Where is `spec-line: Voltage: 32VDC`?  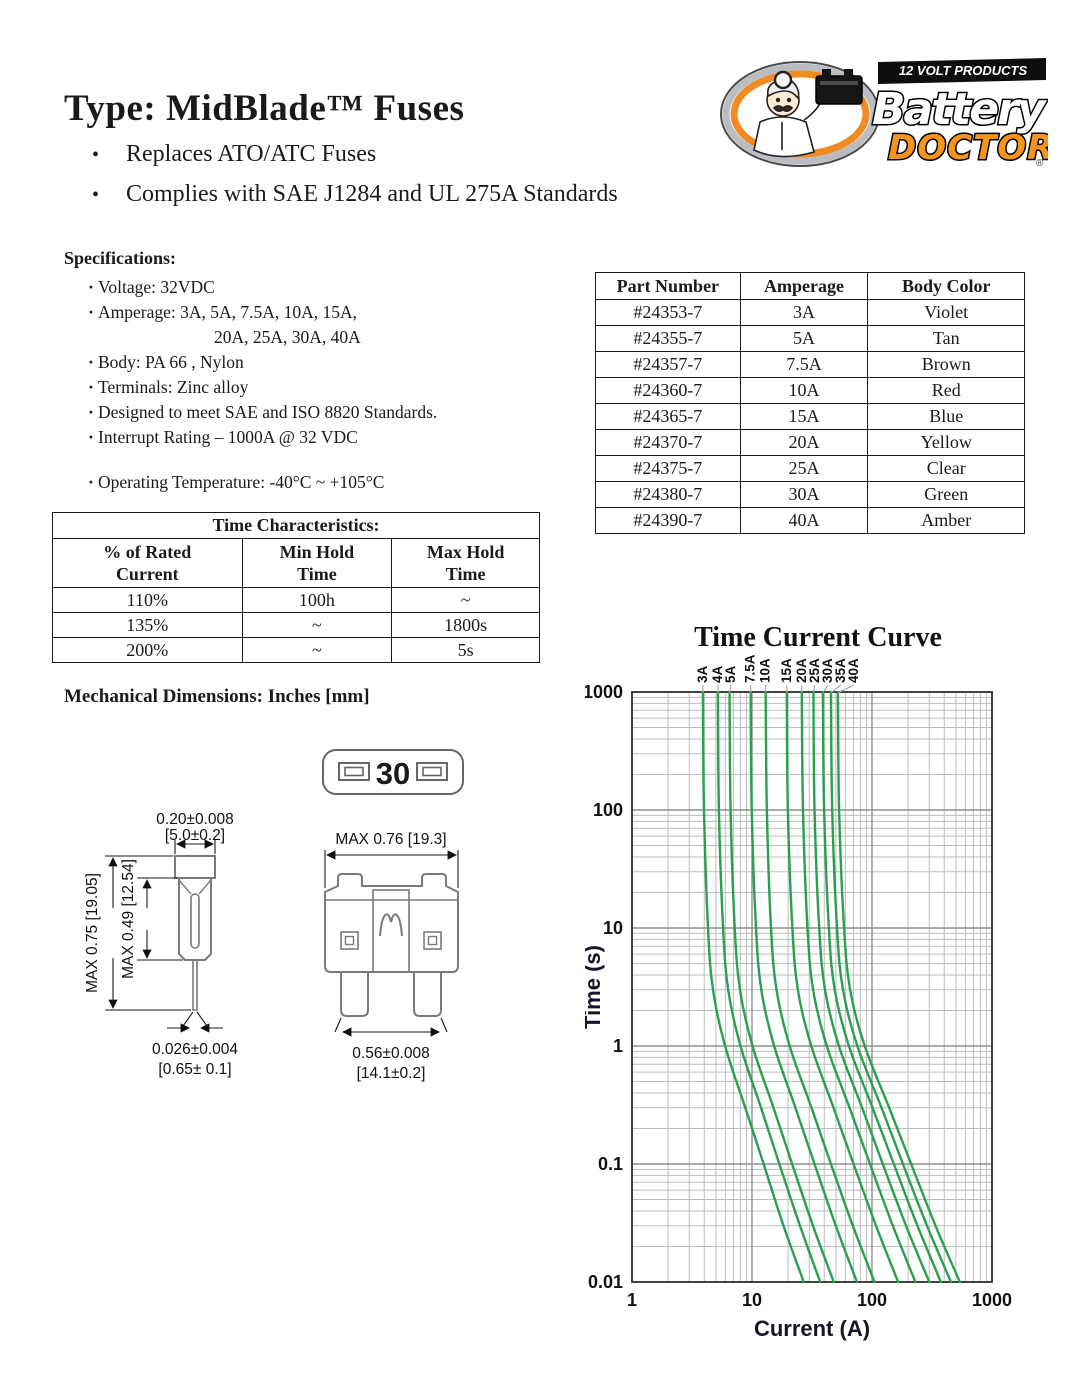
spec-line: Voltage: 32VDC is located at coordinates (324, 287).